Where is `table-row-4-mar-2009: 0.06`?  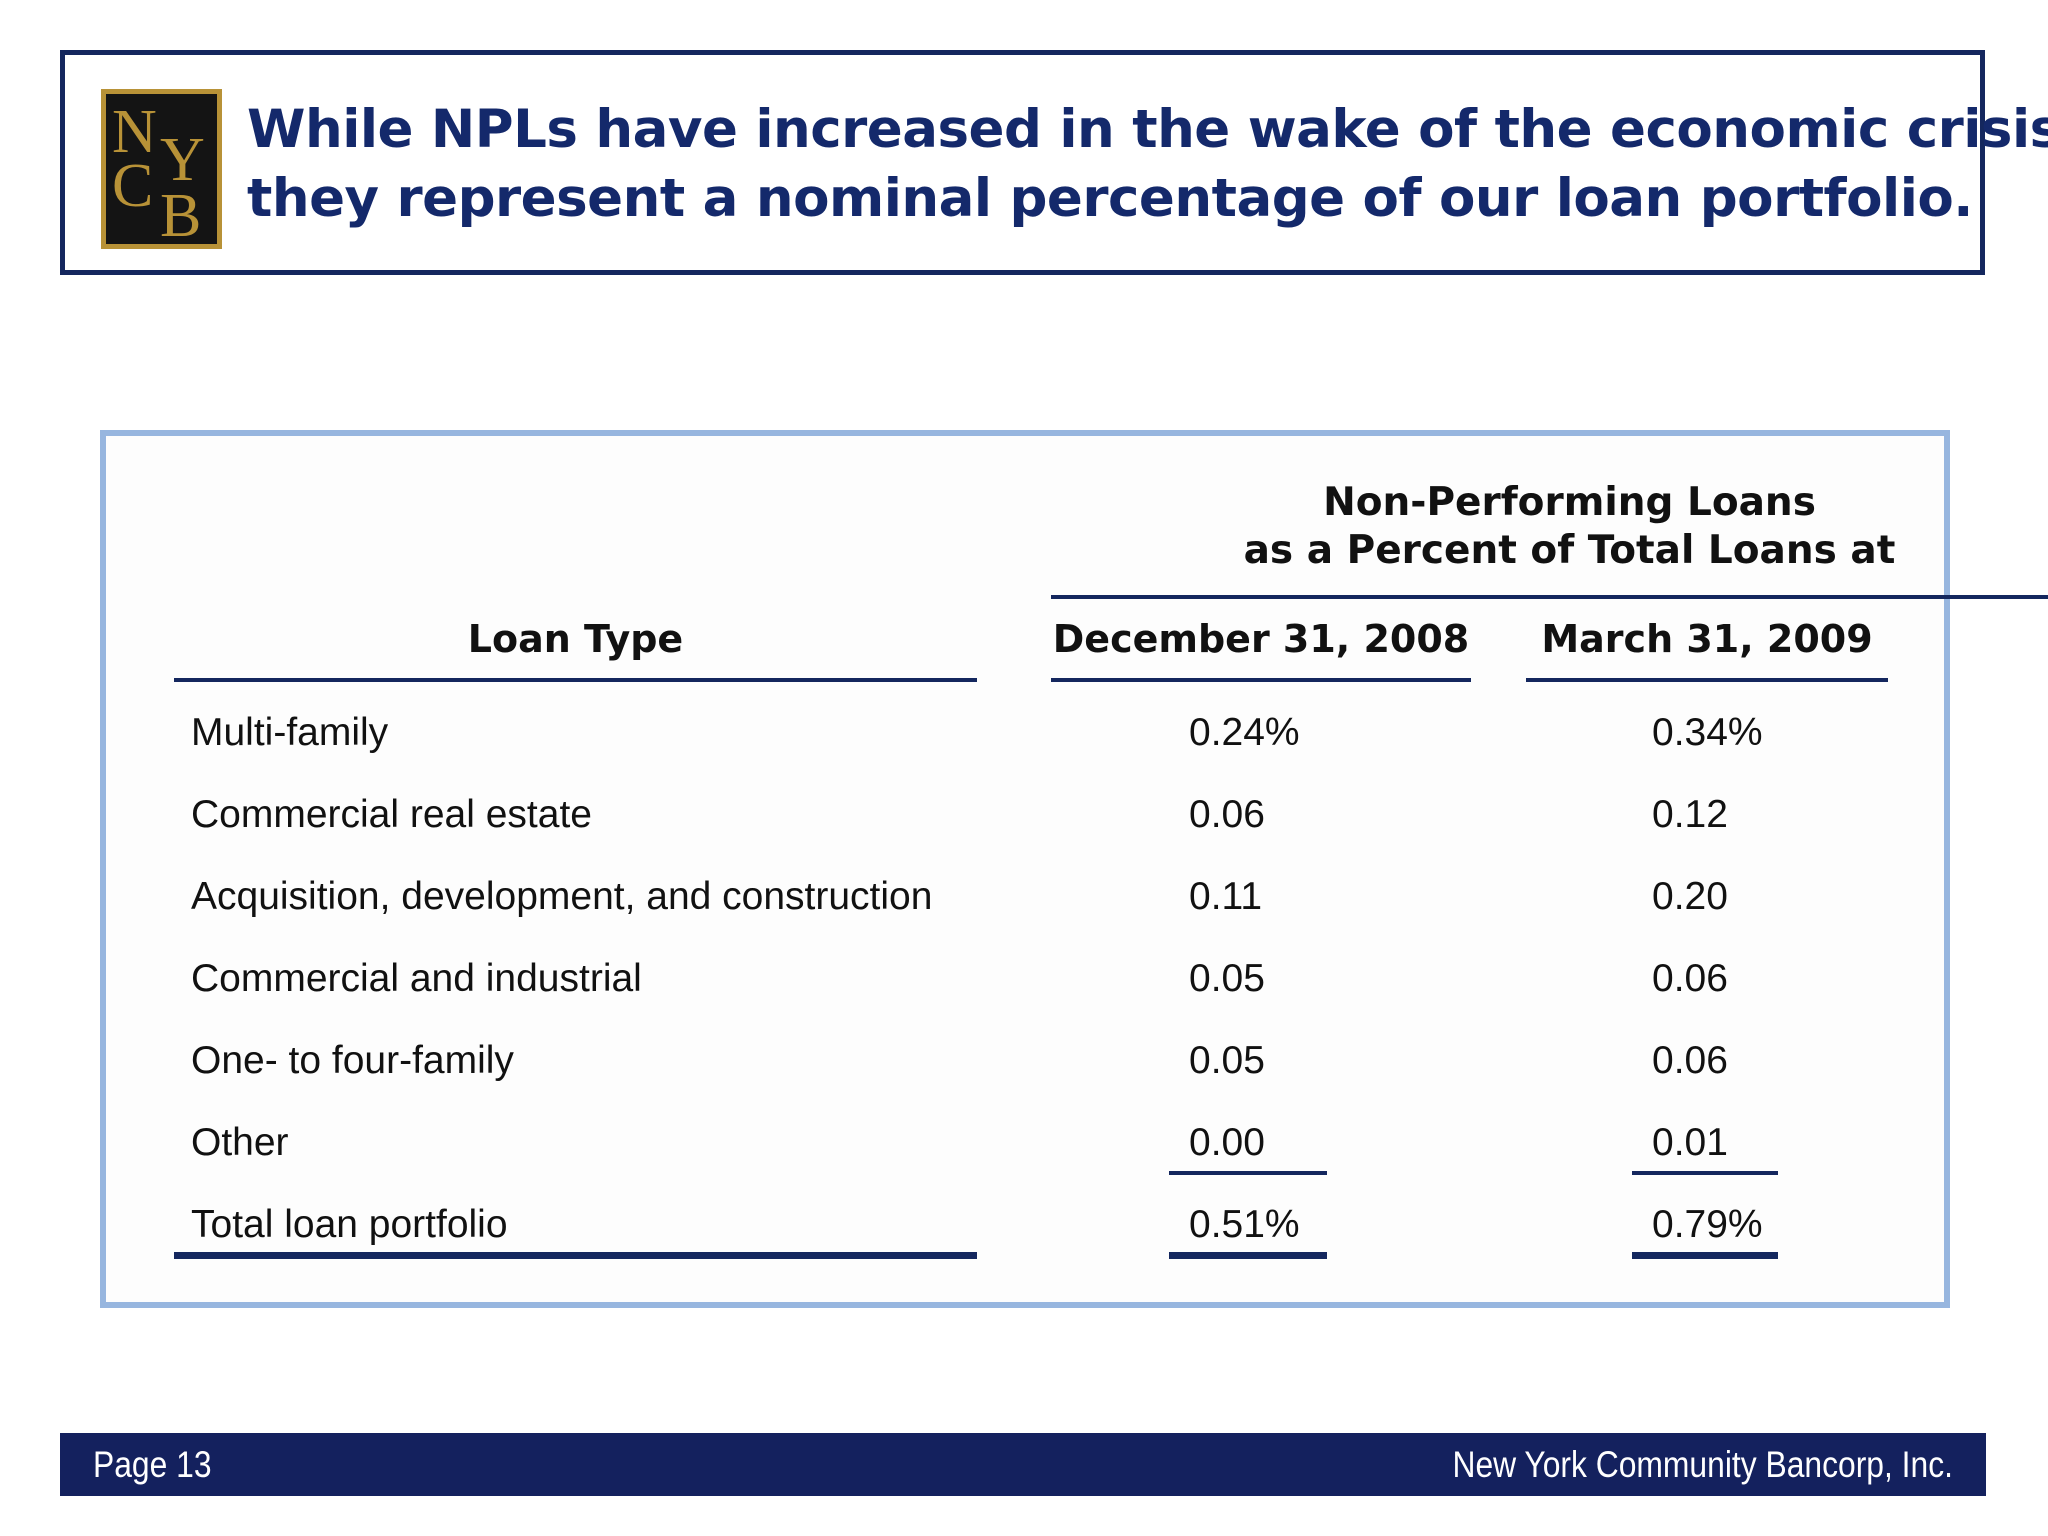 table-row-4-mar-2009: 0.06 is located at coordinates (1690, 978).